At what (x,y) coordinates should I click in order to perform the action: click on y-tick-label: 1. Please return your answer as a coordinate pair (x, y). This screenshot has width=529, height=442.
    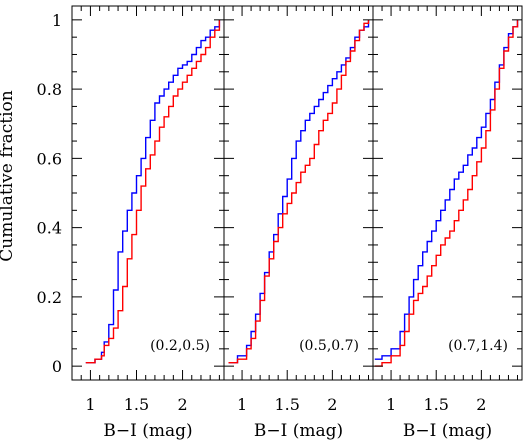
    Looking at the image, I should click on (57, 20).